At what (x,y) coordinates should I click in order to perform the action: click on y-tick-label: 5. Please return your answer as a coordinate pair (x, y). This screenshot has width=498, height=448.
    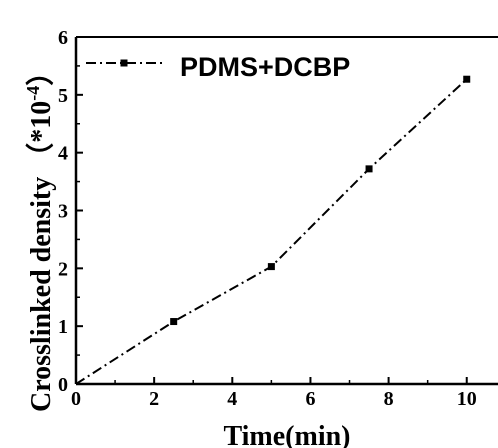
    Looking at the image, I should click on (63, 96).